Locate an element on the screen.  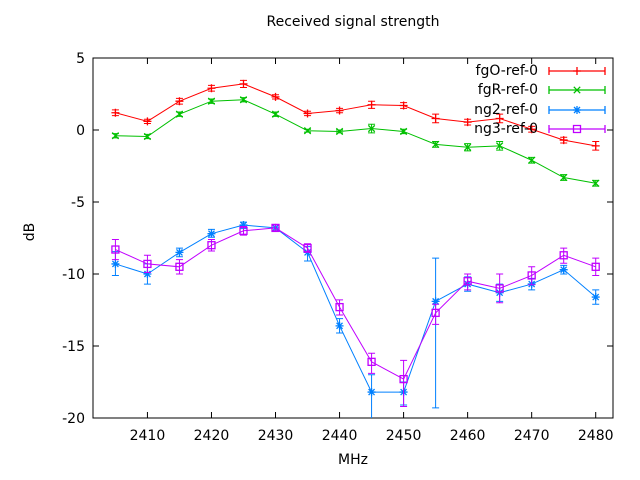
svg-text: 2420 is located at coordinates (212, 436).